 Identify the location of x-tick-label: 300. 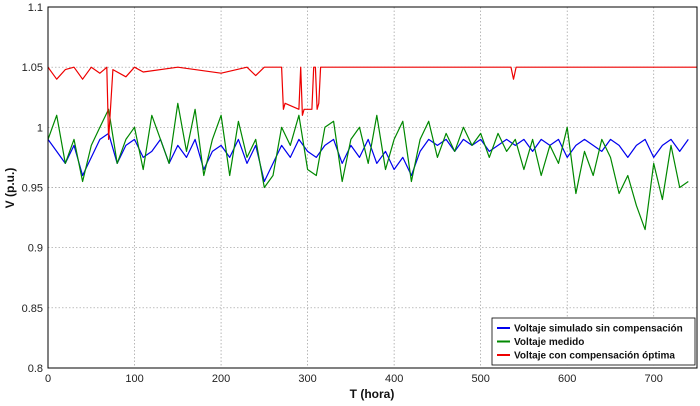
(307, 379).